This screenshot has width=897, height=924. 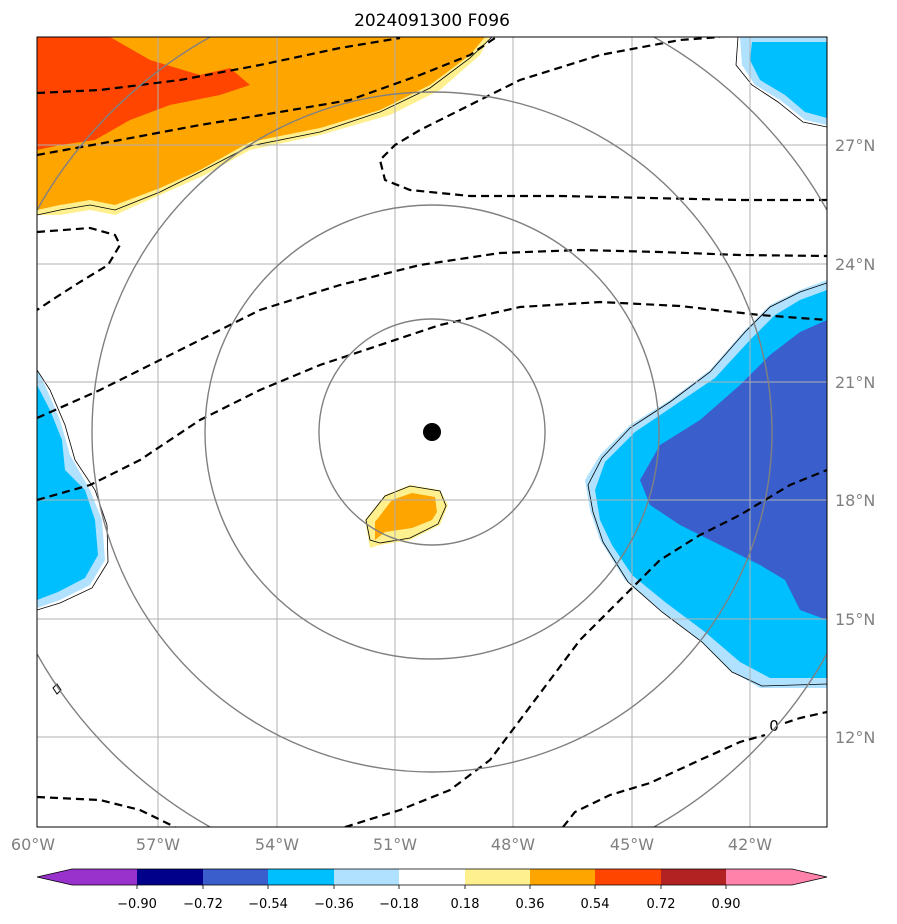 What do you see at coordinates (661, 904) in the screenshot?
I see `colorbar-tick-label: 0.72` at bounding box center [661, 904].